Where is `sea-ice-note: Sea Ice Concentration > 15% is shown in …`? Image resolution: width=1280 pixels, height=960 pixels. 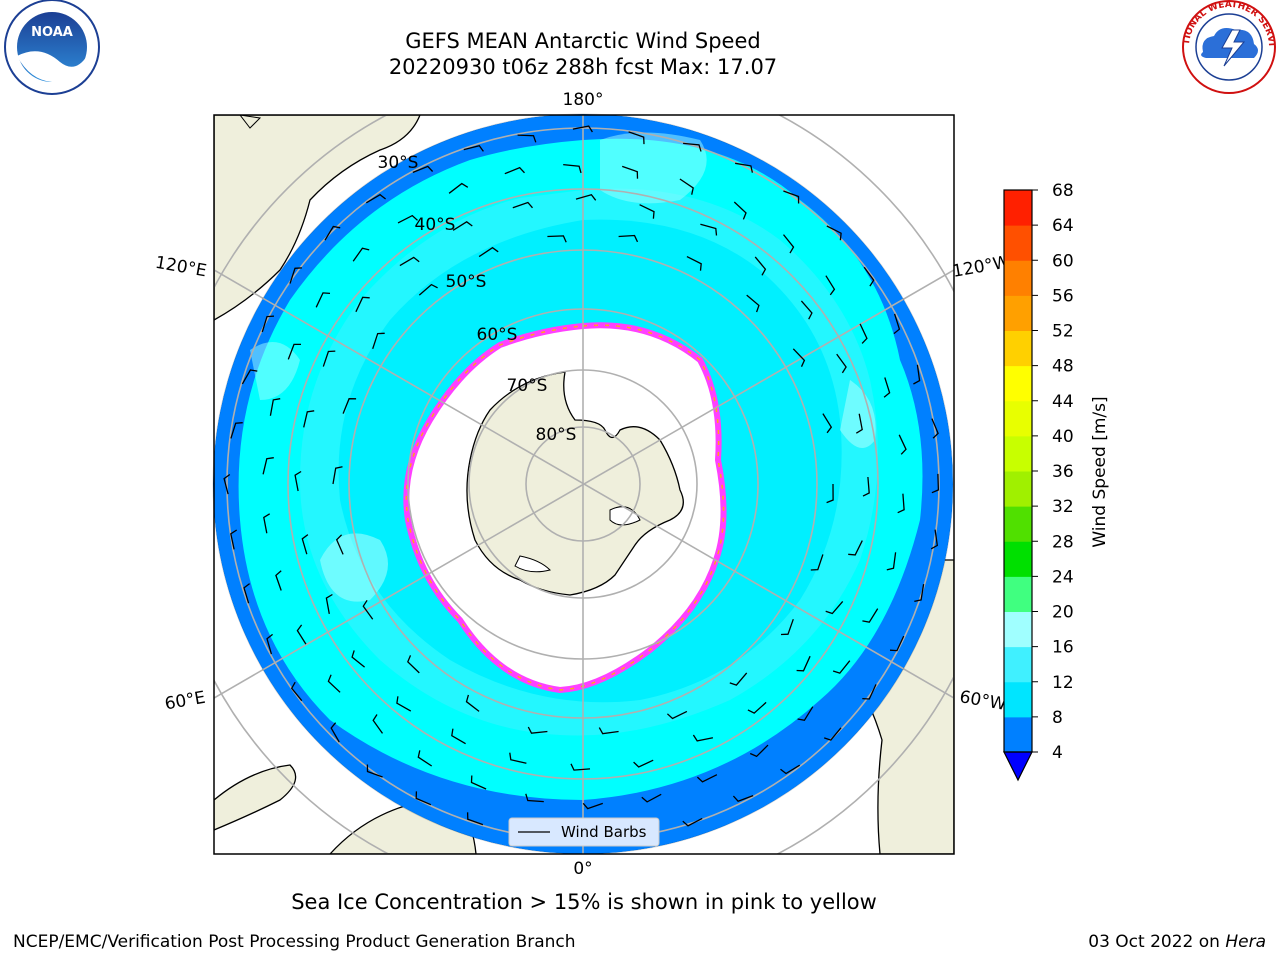 sea-ice-note: Sea Ice Concentration > 15% is shown in … is located at coordinates (584, 902).